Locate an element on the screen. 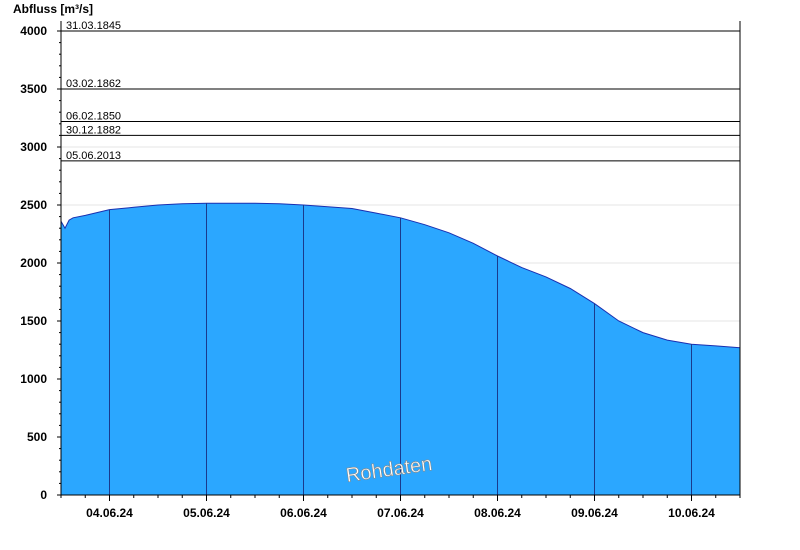 The width and height of the screenshot is (800, 550). reference-line-label: 05.06.2013 is located at coordinates (93, 156).